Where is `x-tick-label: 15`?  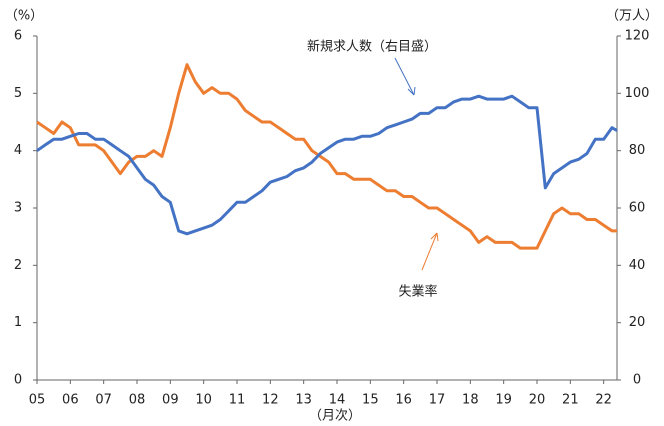 x-tick-label: 15 is located at coordinates (370, 400).